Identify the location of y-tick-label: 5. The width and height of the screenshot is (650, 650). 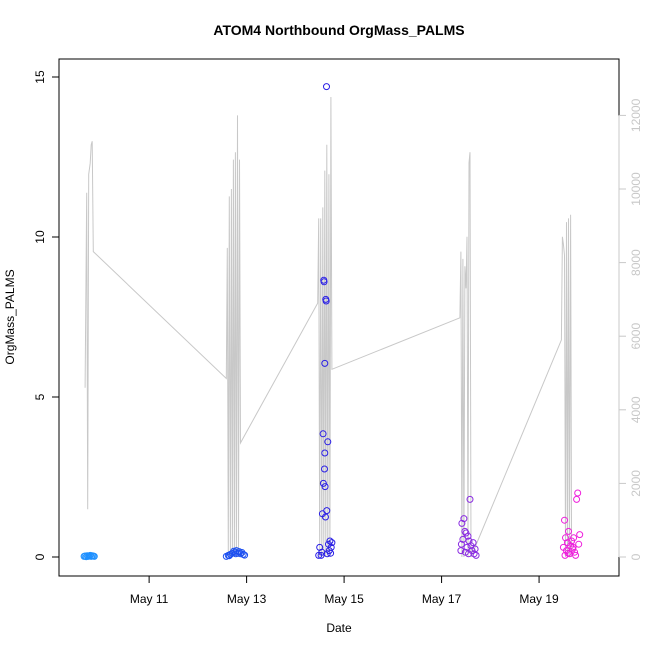
(40, 396).